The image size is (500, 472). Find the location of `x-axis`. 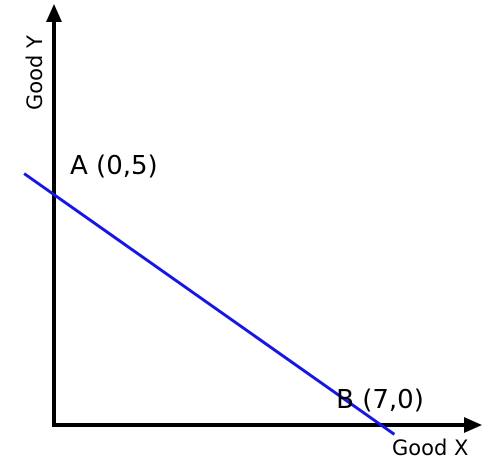

x-axis is located at coordinates (267, 425).